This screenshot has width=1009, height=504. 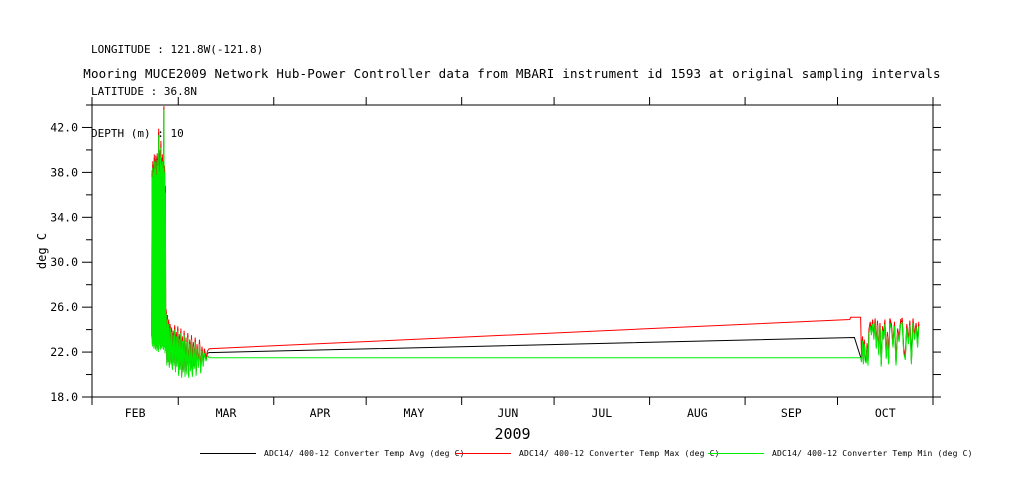 What do you see at coordinates (64, 307) in the screenshot?
I see `y-tick-label: 26.0` at bounding box center [64, 307].